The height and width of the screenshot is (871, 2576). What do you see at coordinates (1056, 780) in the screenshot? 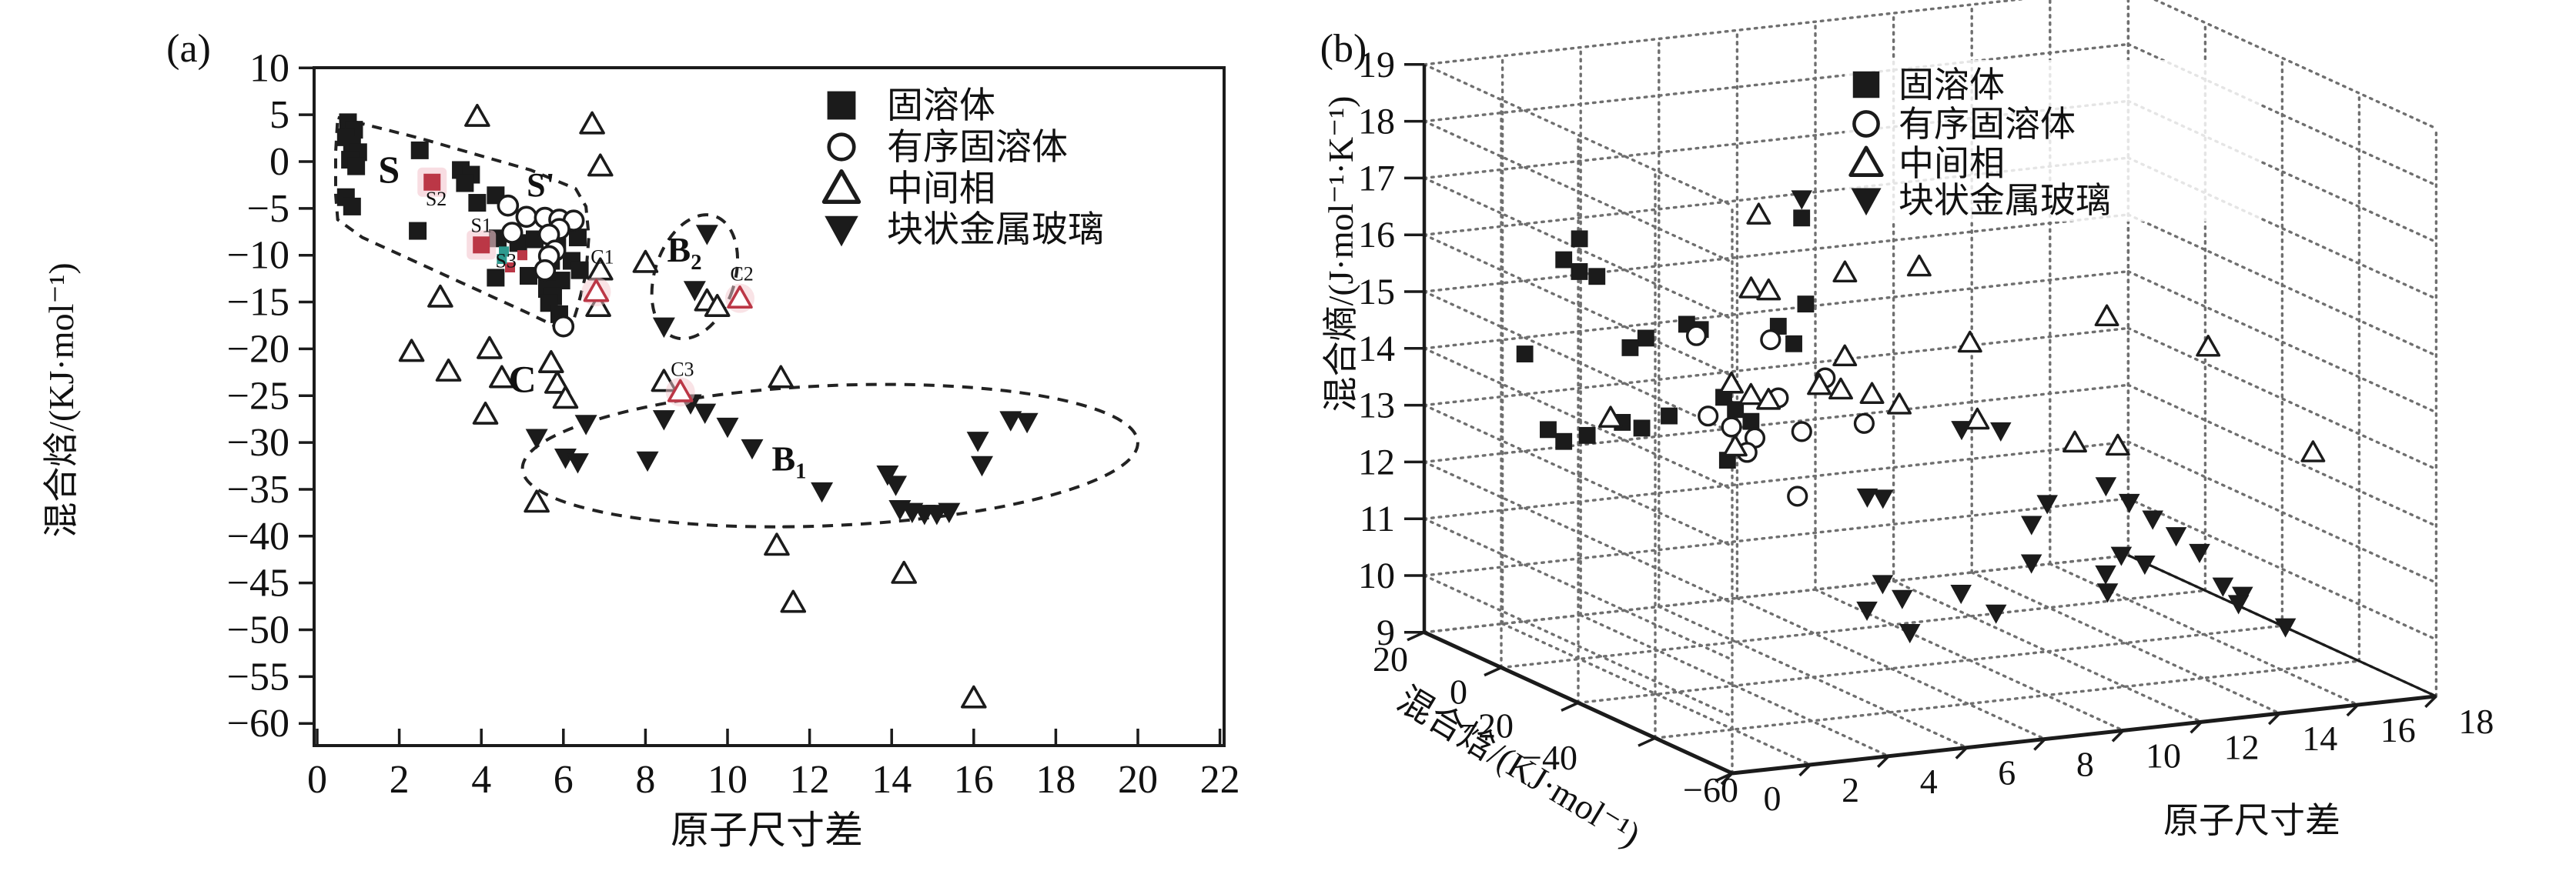
I see `x-tick-label: 18` at bounding box center [1056, 780].